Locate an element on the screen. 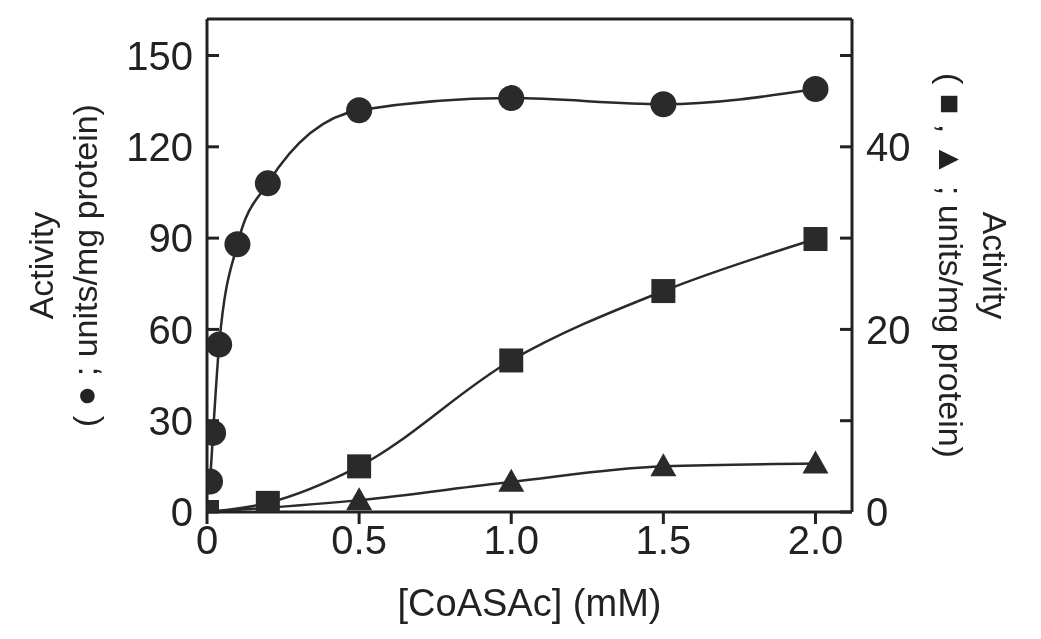  y2-tick-label: 20 is located at coordinates (888, 329).